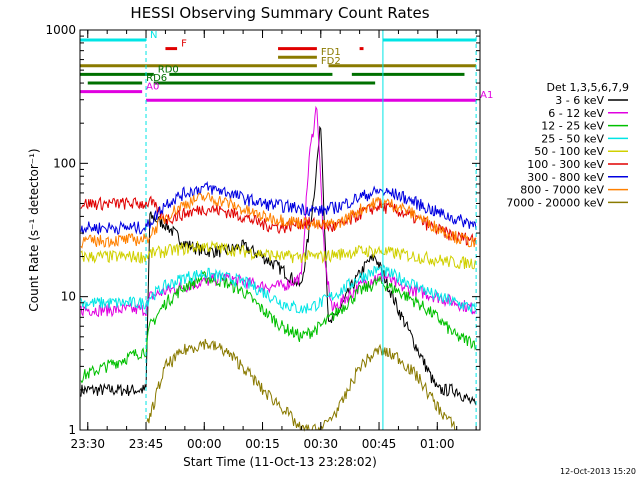 The image size is (640, 480). Describe the element at coordinates (34, 229) in the screenshot. I see `y-axis-label: Count Rate (s⁻¹ detector⁻¹)` at that location.